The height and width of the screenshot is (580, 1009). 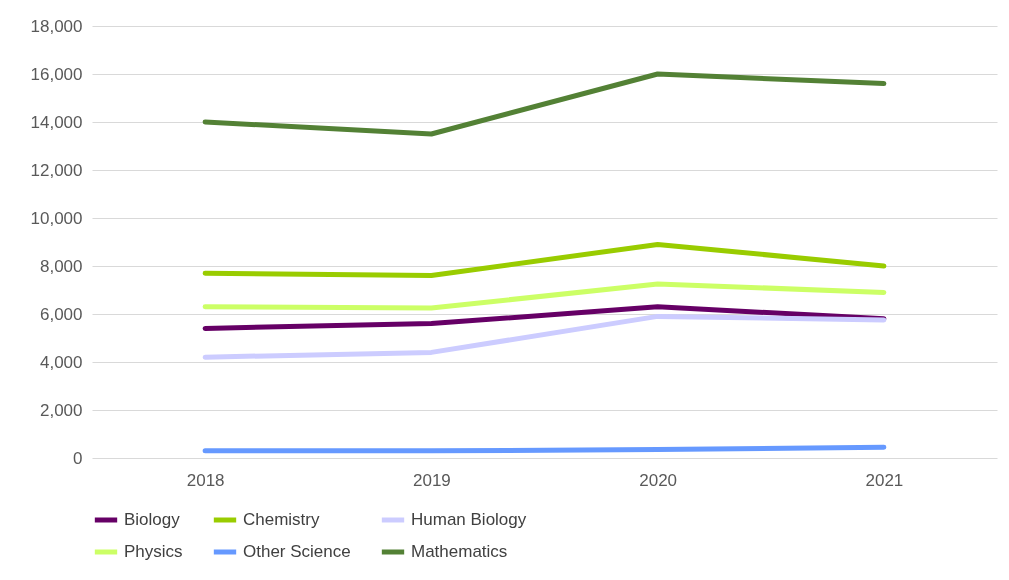 I want to click on y-tick-label: 14,000, so click(x=56, y=122).